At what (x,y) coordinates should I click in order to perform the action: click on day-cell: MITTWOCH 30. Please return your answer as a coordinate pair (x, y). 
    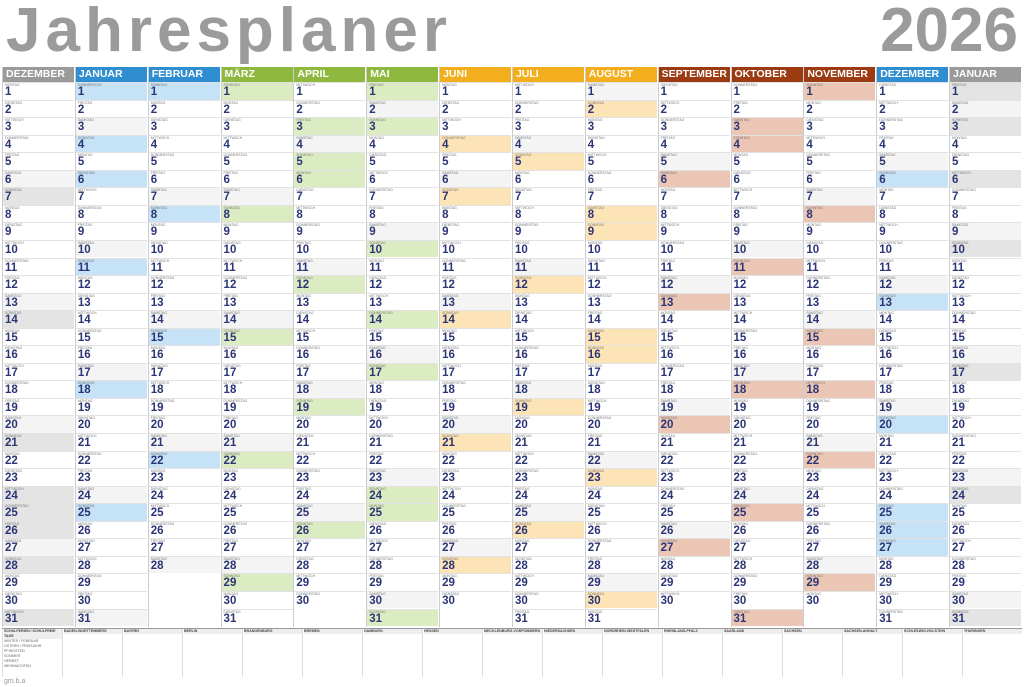
    Looking at the image, I should click on (913, 599).